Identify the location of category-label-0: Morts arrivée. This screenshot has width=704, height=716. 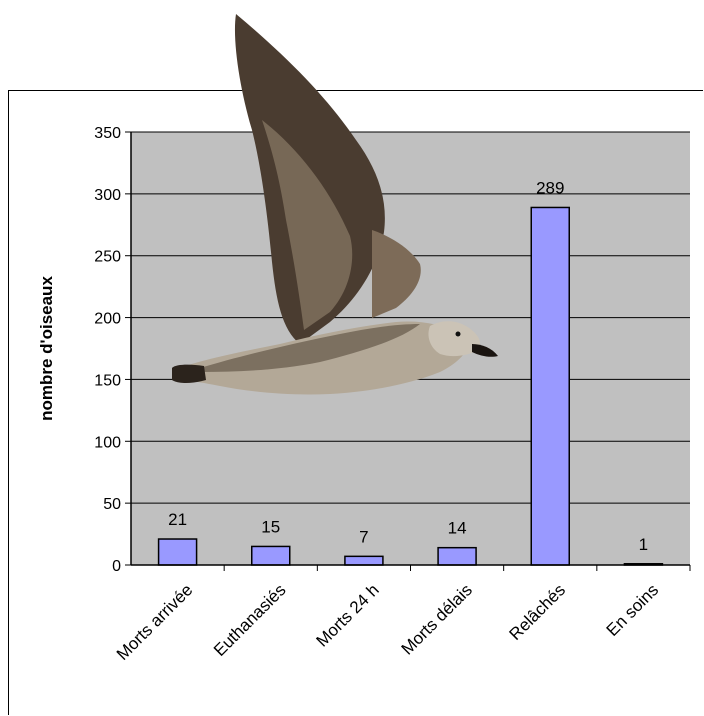
(155, 622).